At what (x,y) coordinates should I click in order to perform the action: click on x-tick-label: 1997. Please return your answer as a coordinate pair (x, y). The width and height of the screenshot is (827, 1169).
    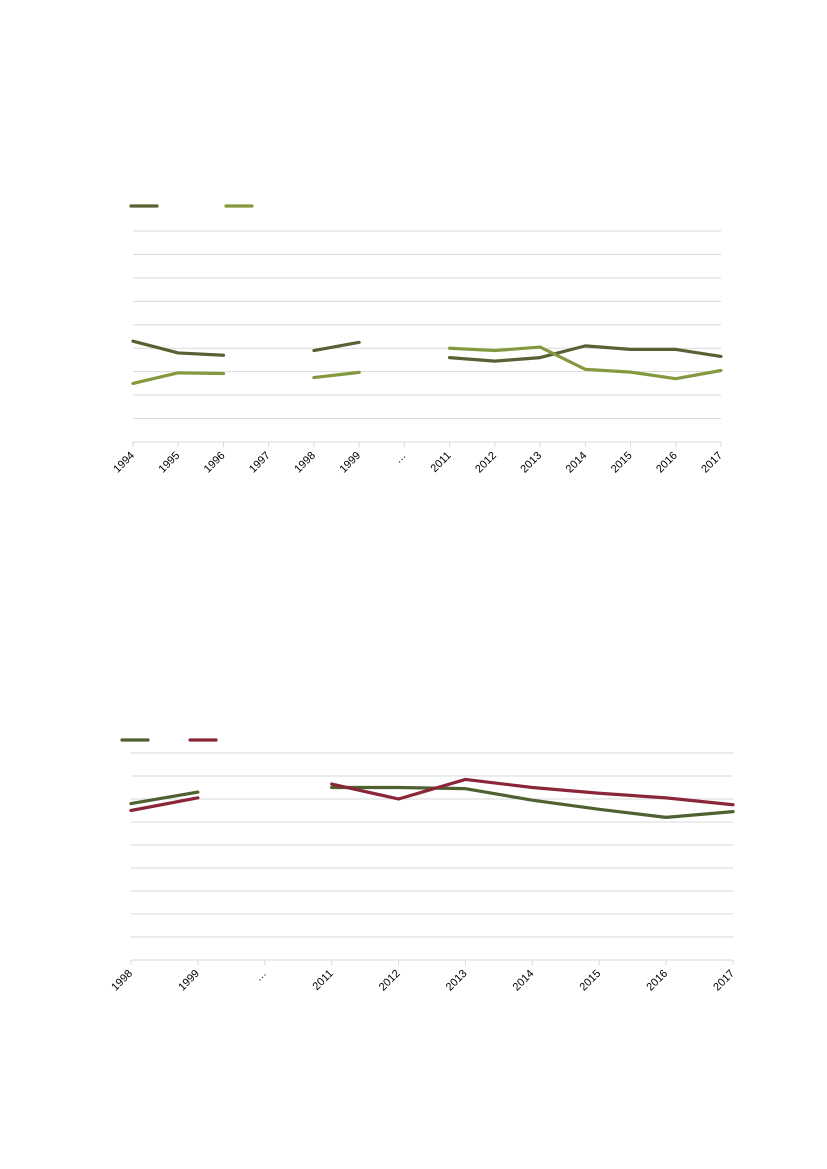
    Looking at the image, I should click on (260, 463).